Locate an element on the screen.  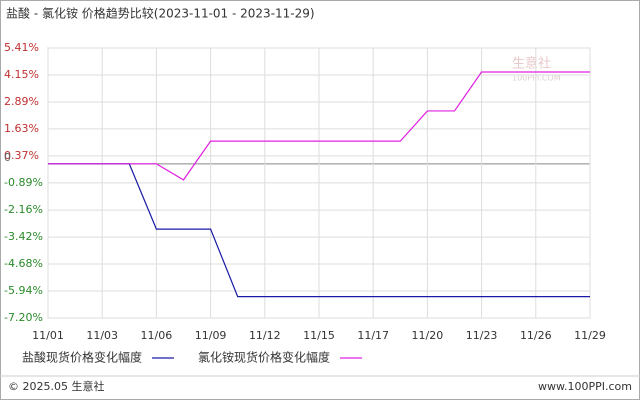
x-tick-label: 11/26 is located at coordinates (536, 335).